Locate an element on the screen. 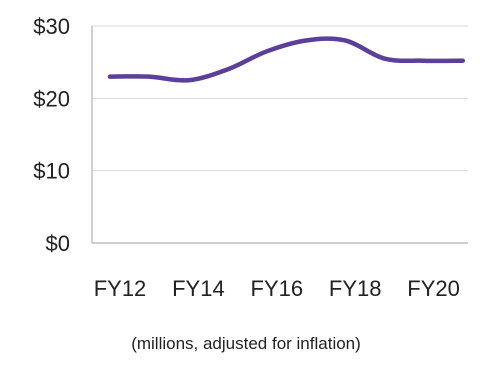 This screenshot has height=366, width=492. y-tick-labels: $30 $20 $10 $0 is located at coordinates (51, 135).